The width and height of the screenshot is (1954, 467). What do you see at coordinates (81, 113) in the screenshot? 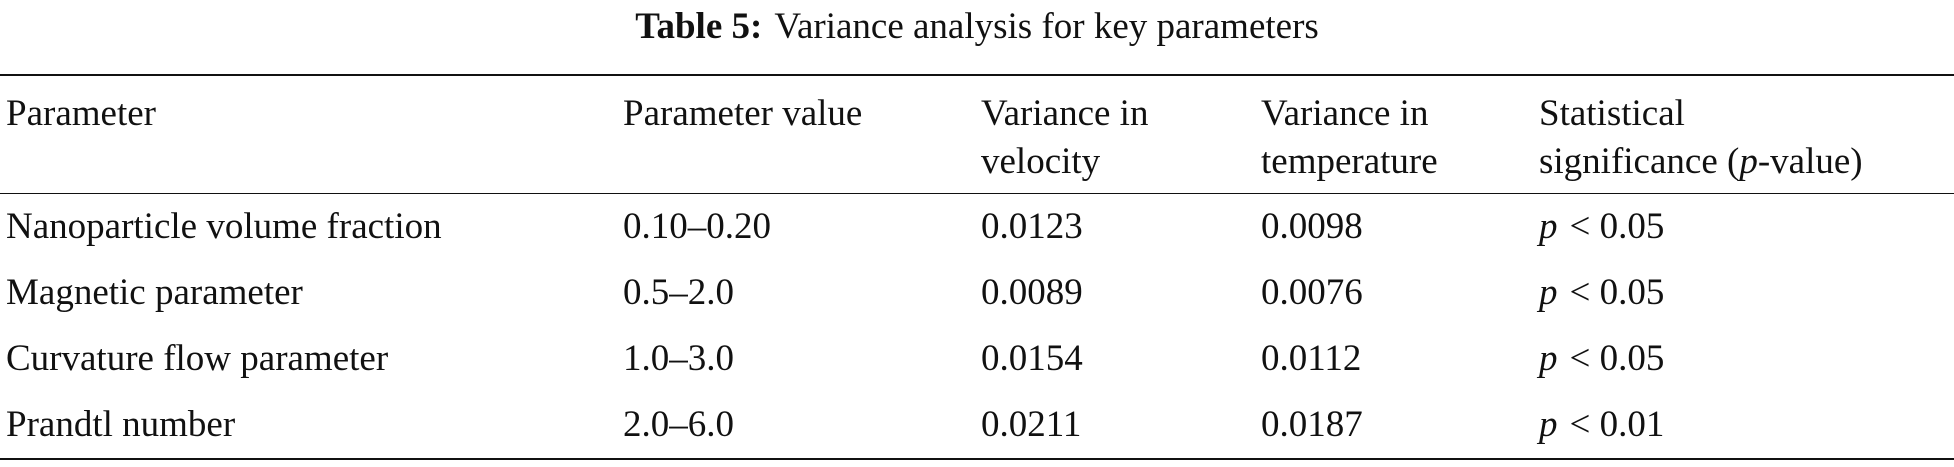
I see `header-cell: Parameter` at bounding box center [81, 113].